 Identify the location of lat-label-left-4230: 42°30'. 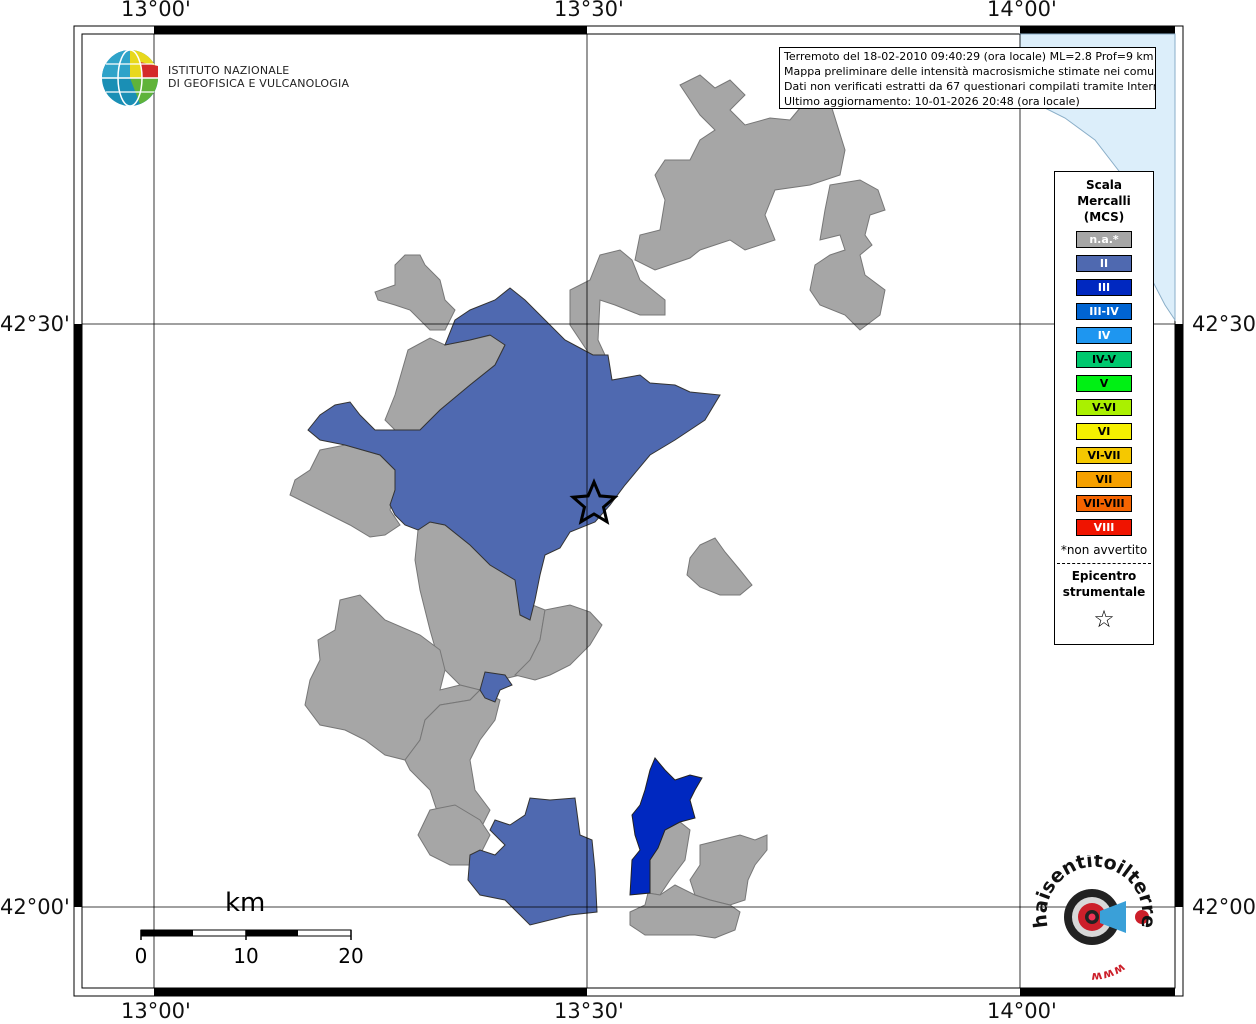
(35, 324).